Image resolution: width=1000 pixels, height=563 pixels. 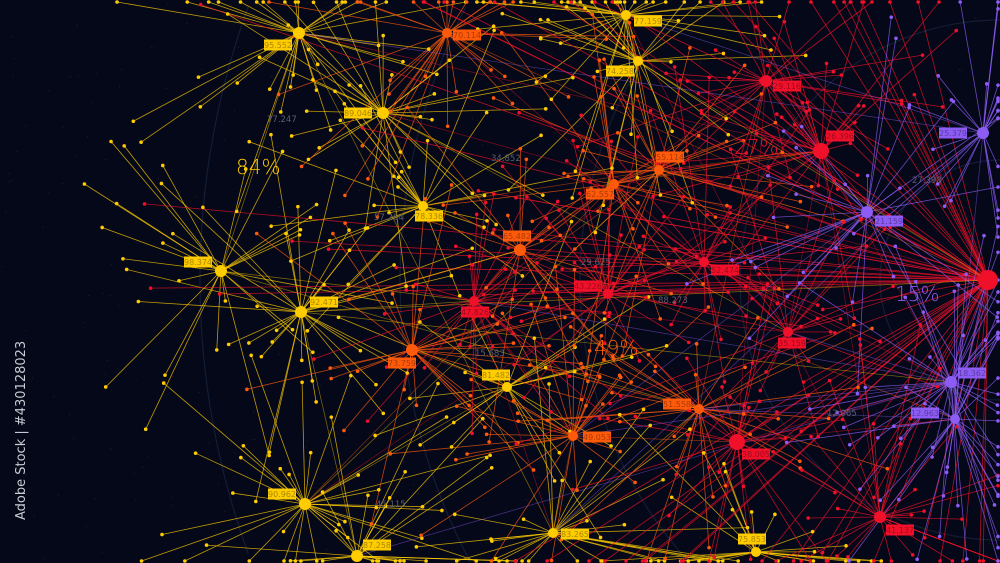 What do you see at coordinates (597, 437) in the screenshot?
I see `hub-label-box` at bounding box center [597, 437].